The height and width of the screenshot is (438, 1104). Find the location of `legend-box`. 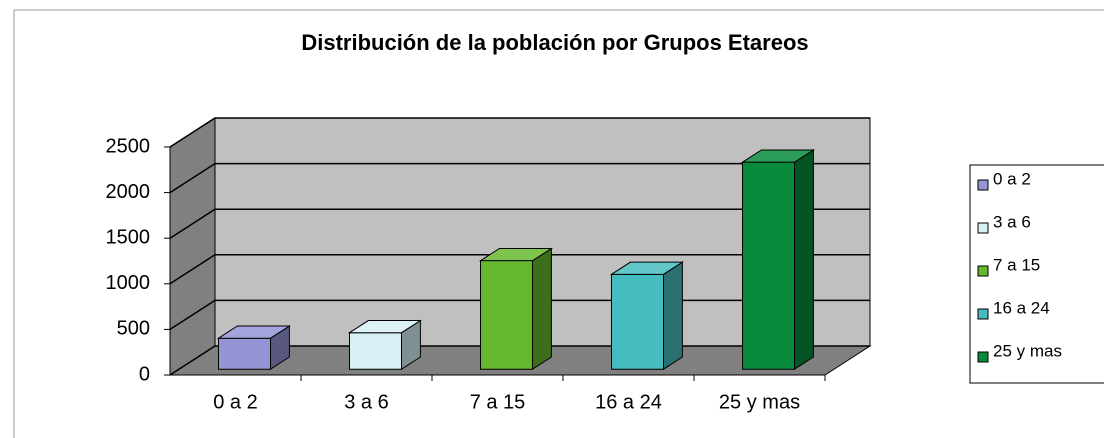

legend-box is located at coordinates (1036, 274).